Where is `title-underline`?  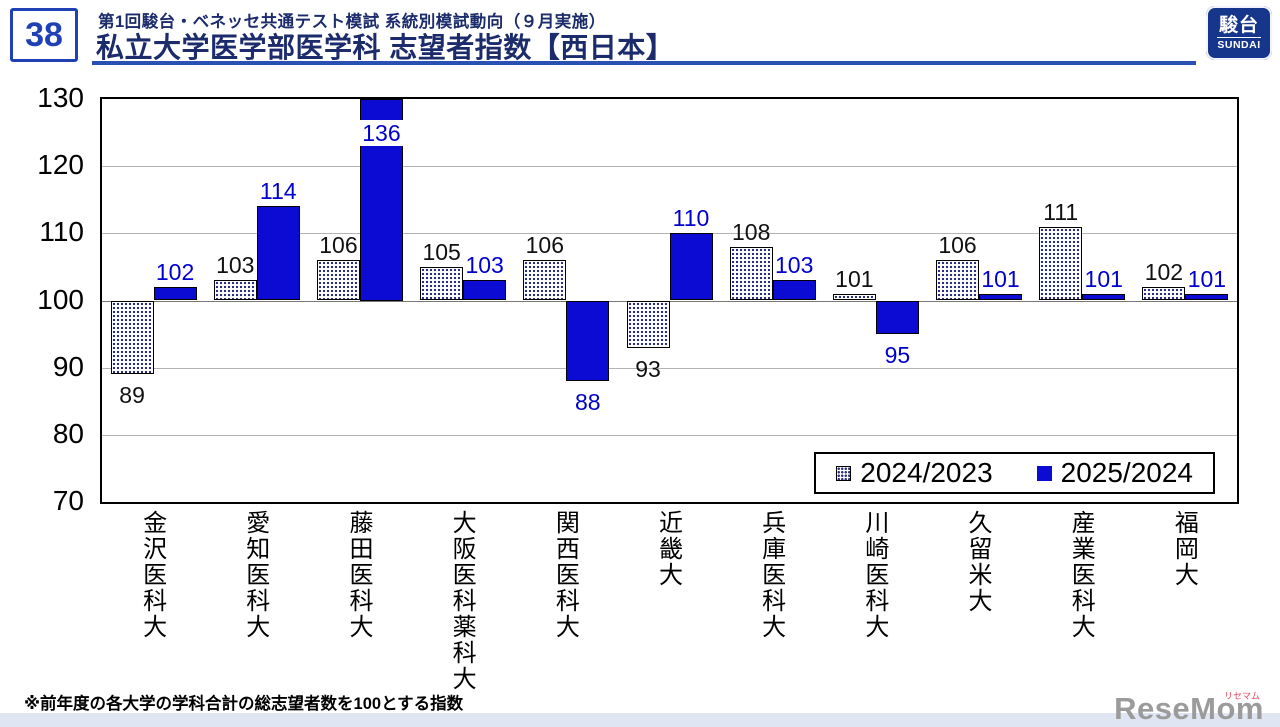 title-underline is located at coordinates (644, 63).